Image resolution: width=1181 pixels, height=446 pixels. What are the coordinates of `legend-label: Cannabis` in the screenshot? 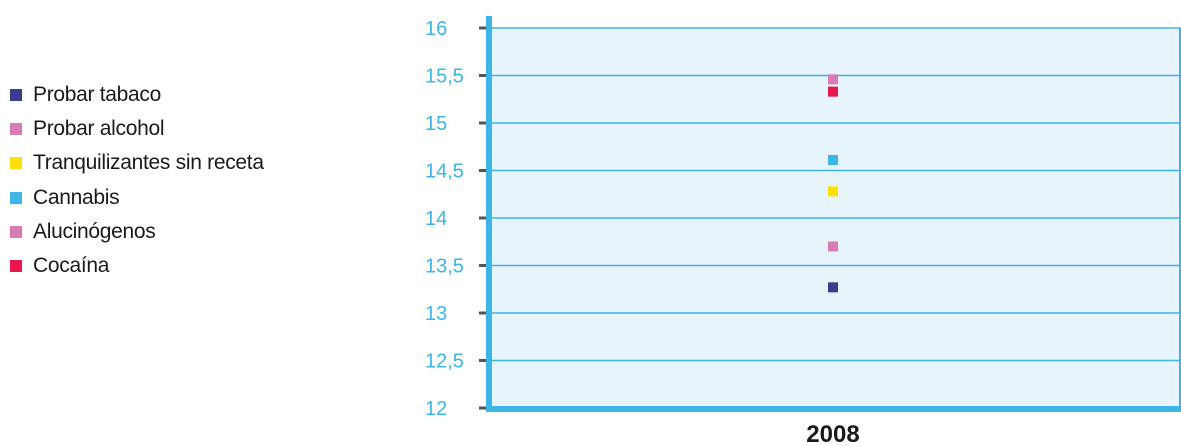 It's located at (76, 197).